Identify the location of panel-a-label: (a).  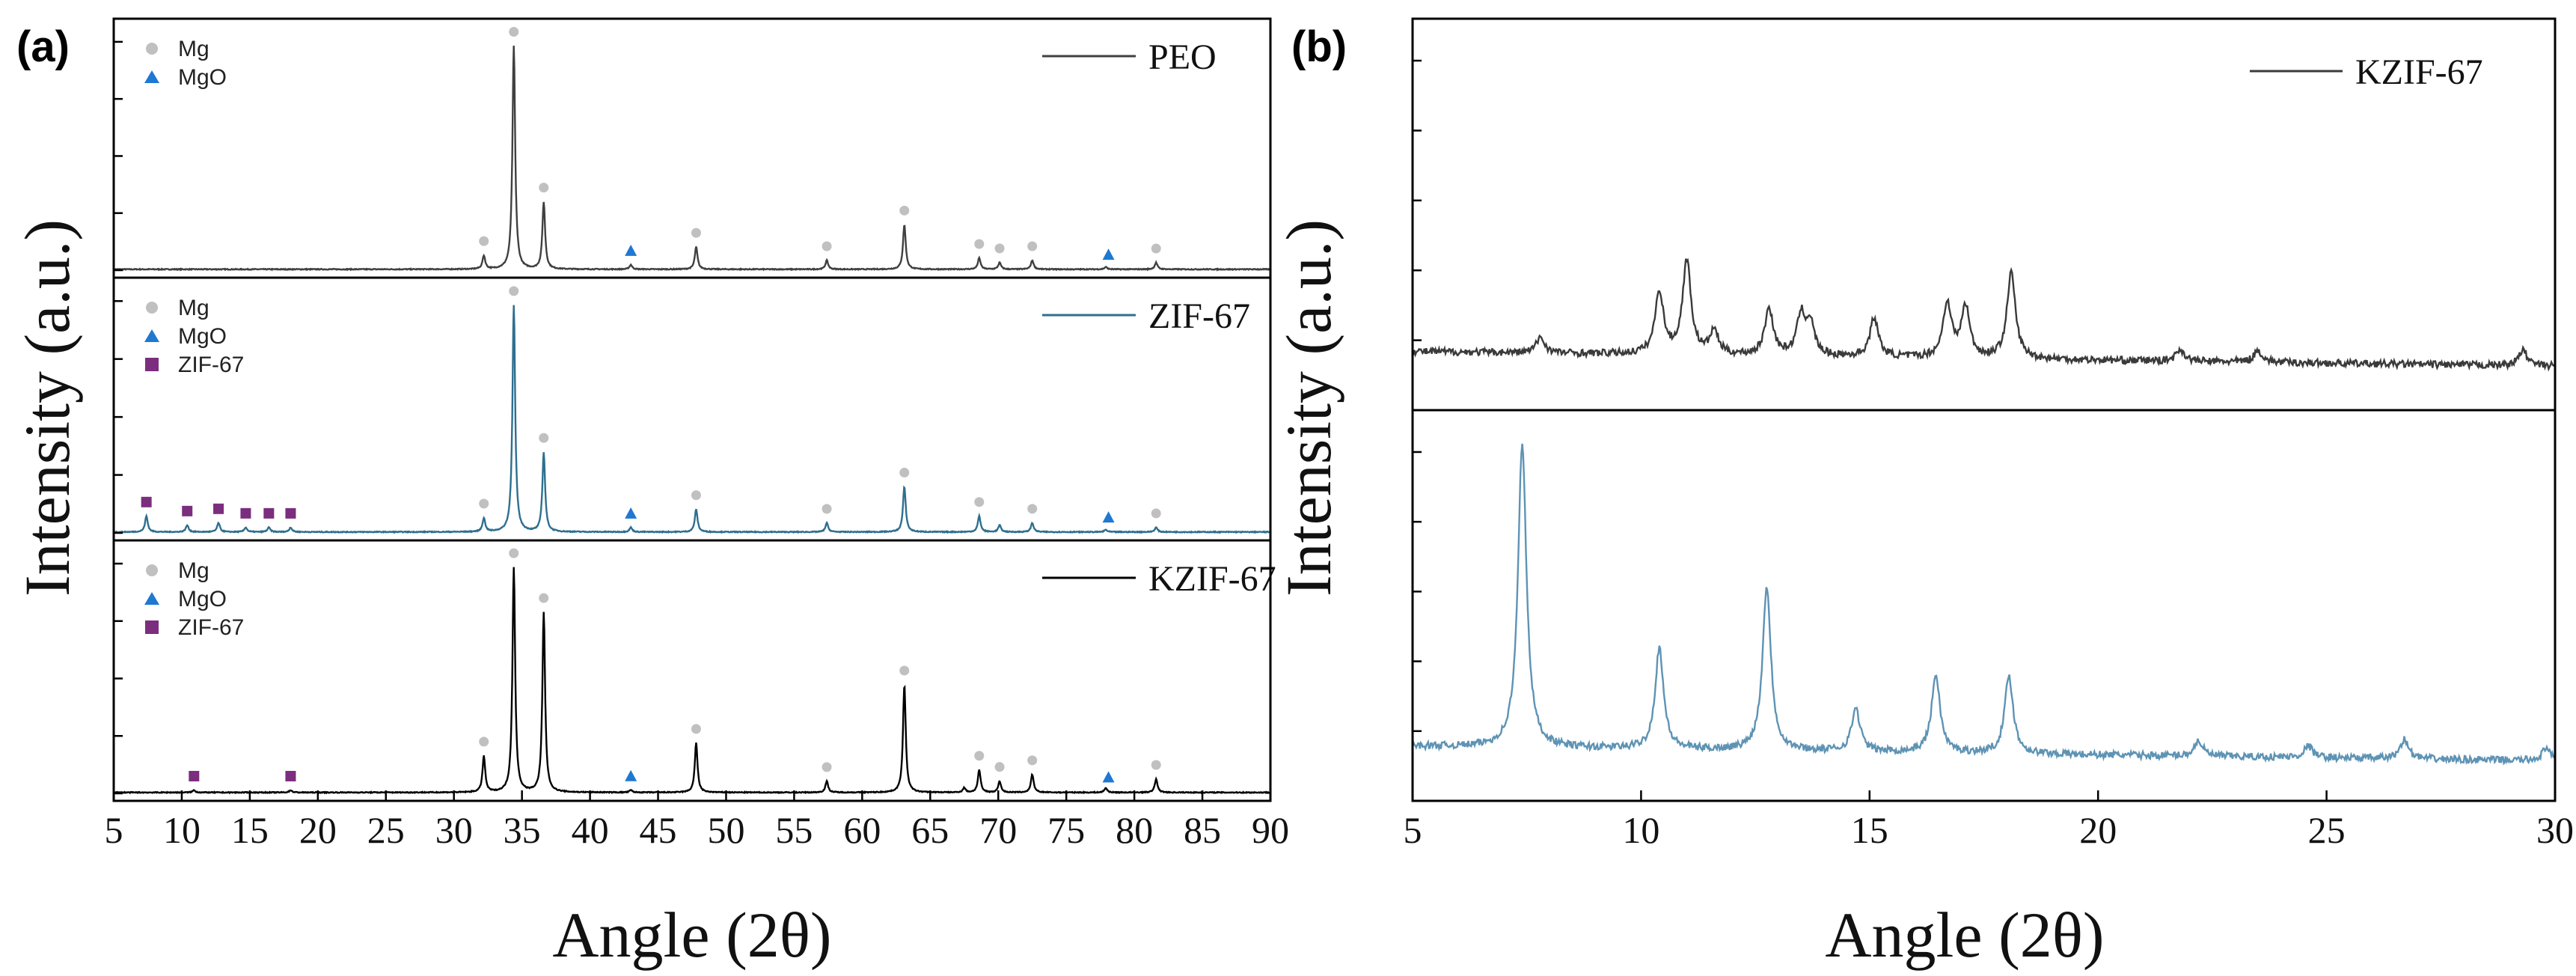
(43, 47).